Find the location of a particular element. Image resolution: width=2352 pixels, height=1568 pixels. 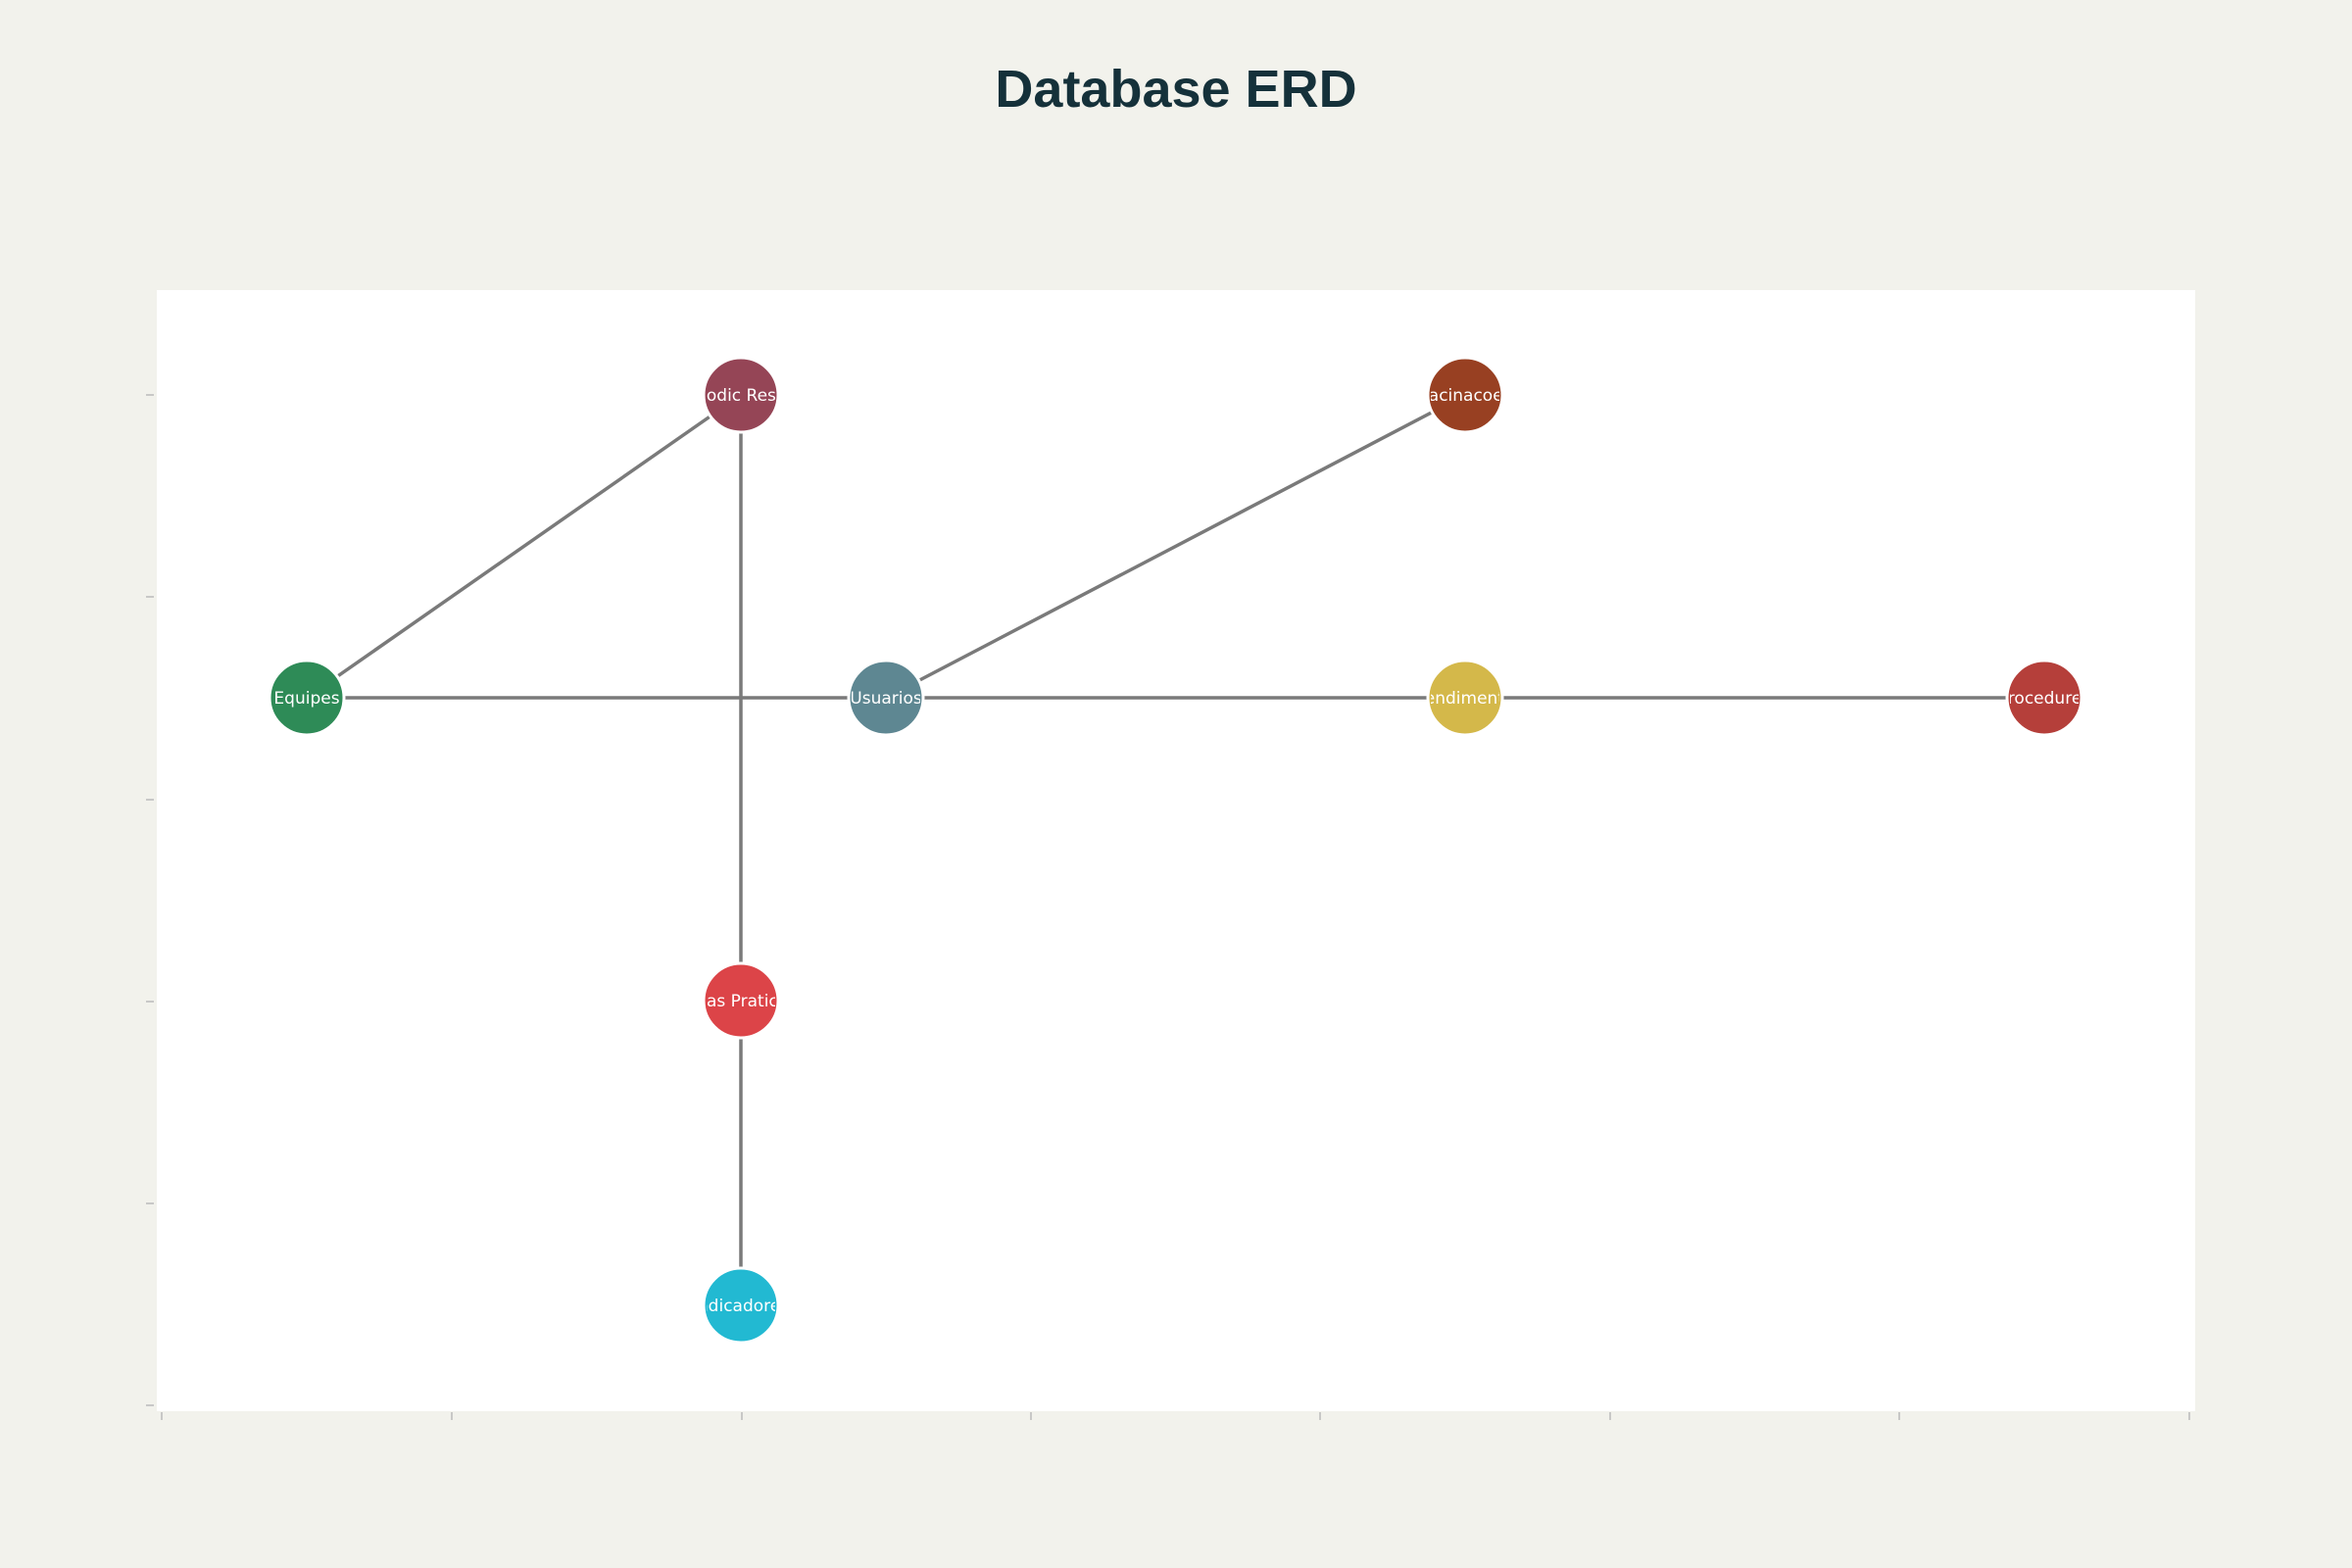

node-label: Procedures is located at coordinates (2044, 699).